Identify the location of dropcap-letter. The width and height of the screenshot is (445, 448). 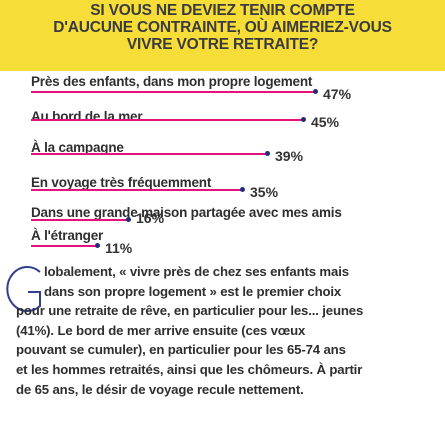
(23, 289).